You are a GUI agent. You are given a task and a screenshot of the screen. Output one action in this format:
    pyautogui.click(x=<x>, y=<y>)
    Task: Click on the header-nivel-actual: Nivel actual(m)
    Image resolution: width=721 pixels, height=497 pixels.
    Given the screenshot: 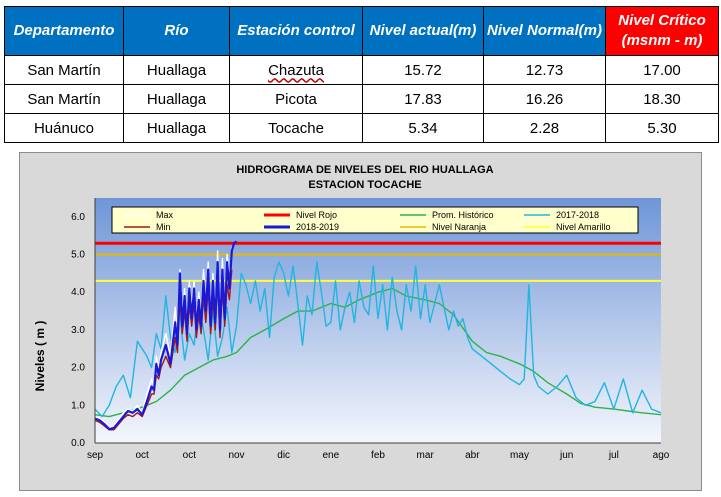 What is the action you would take?
    pyautogui.click(x=423, y=31)
    